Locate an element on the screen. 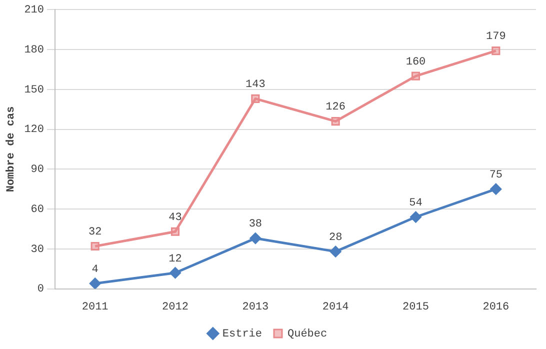 Image resolution: width=546 pixels, height=349 pixels. y-tick-label: 210 is located at coordinates (34, 10).